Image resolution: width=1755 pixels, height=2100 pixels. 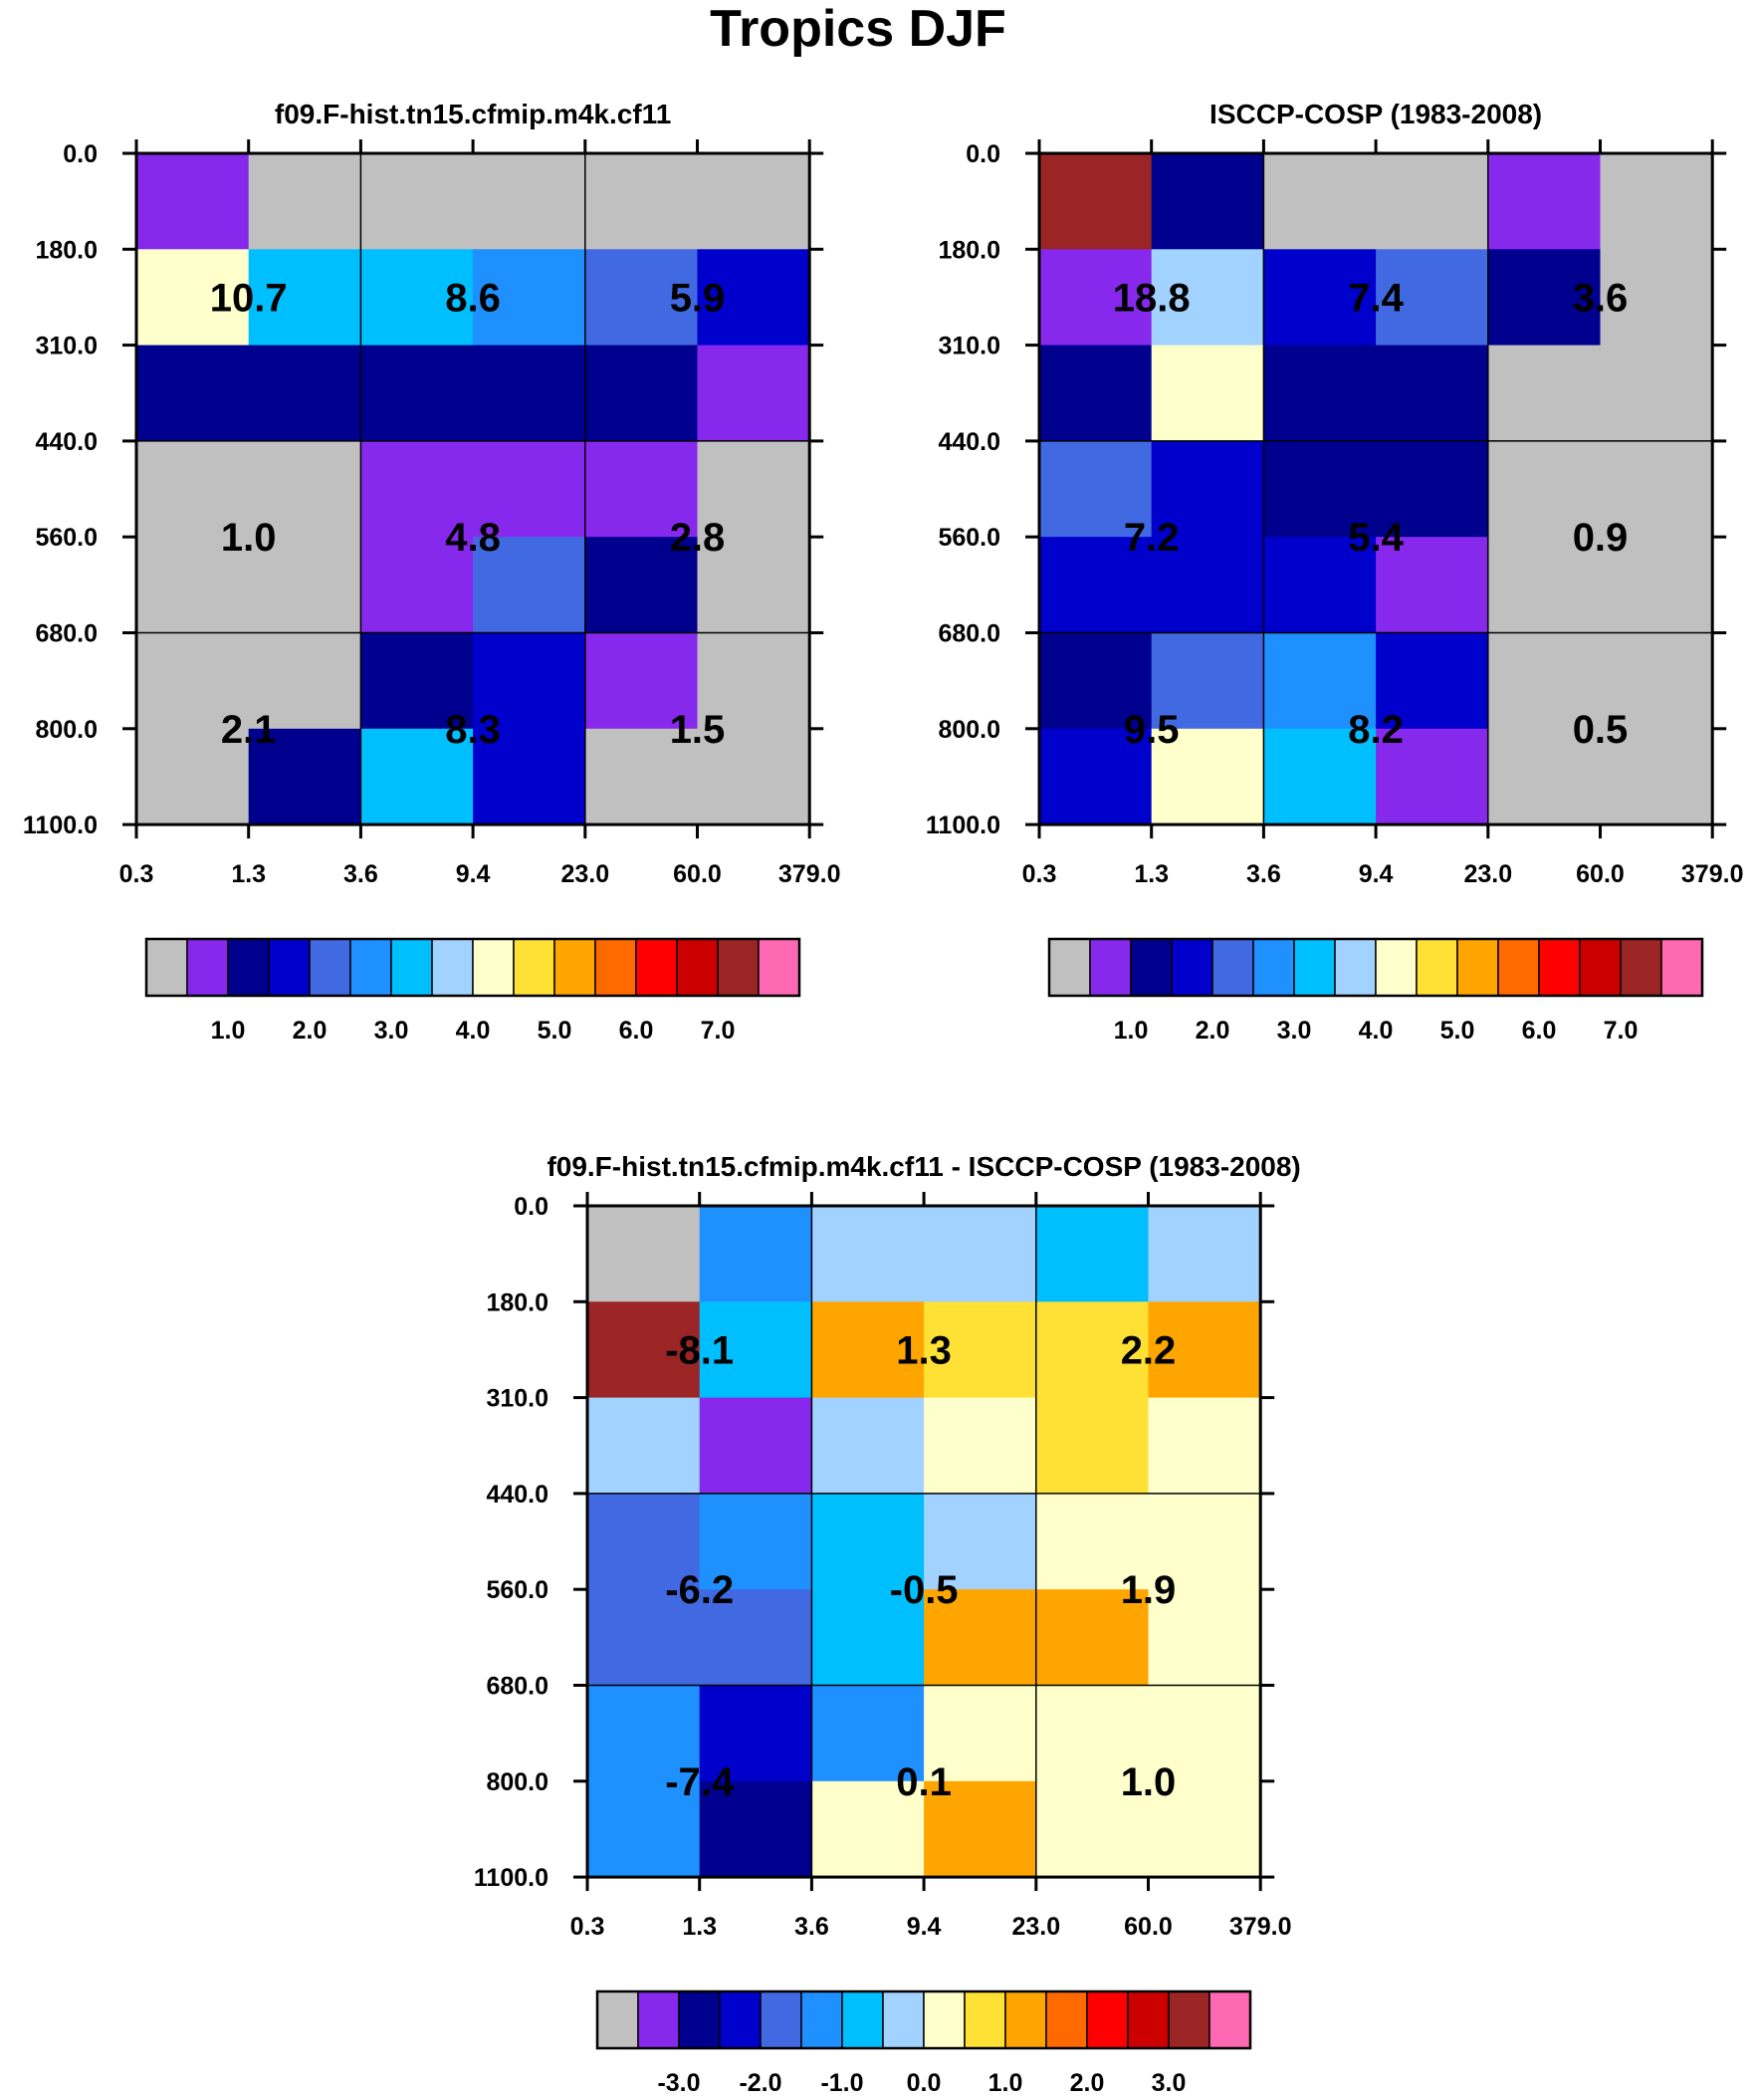 What do you see at coordinates (1213, 1031) in the screenshot?
I see `colorbar-label: 2.0` at bounding box center [1213, 1031].